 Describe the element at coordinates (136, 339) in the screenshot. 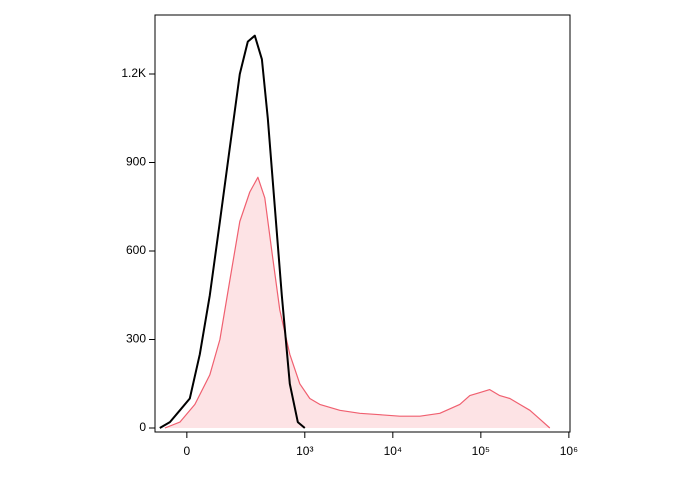

I see `y-tick-label: 300` at that location.